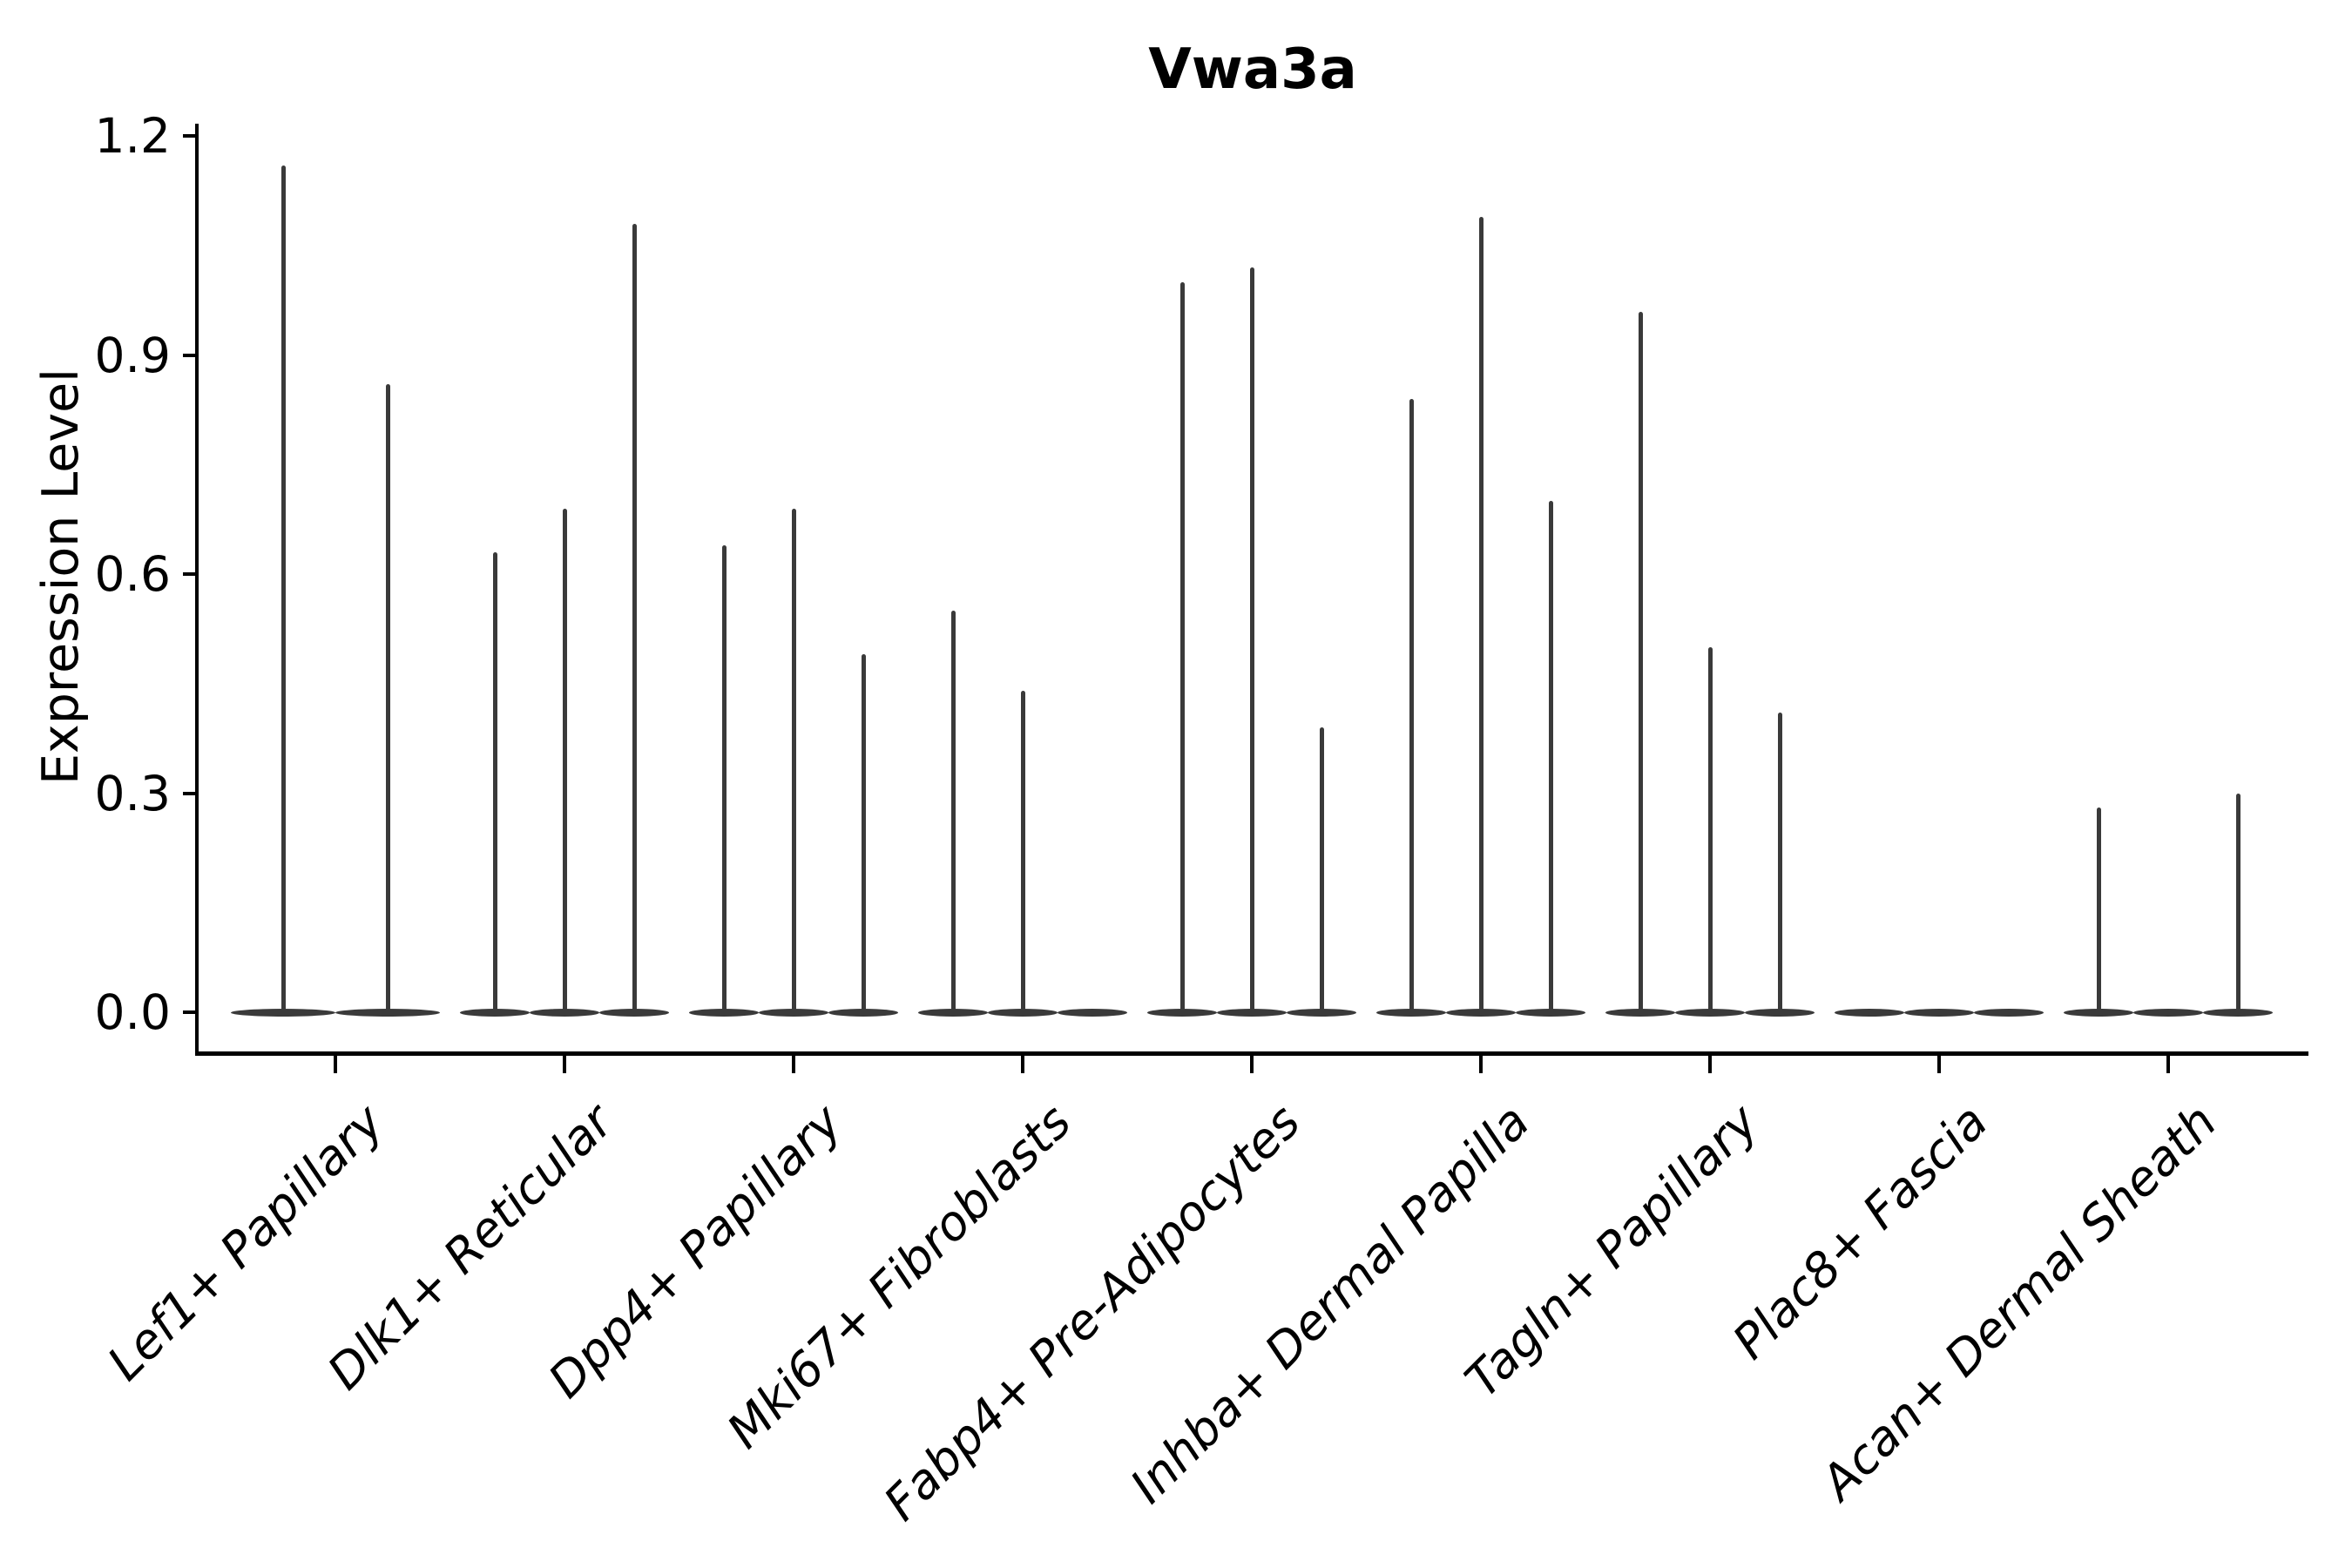  Describe the element at coordinates (132, 574) in the screenshot. I see `y-tick-label: 0.6` at that location.